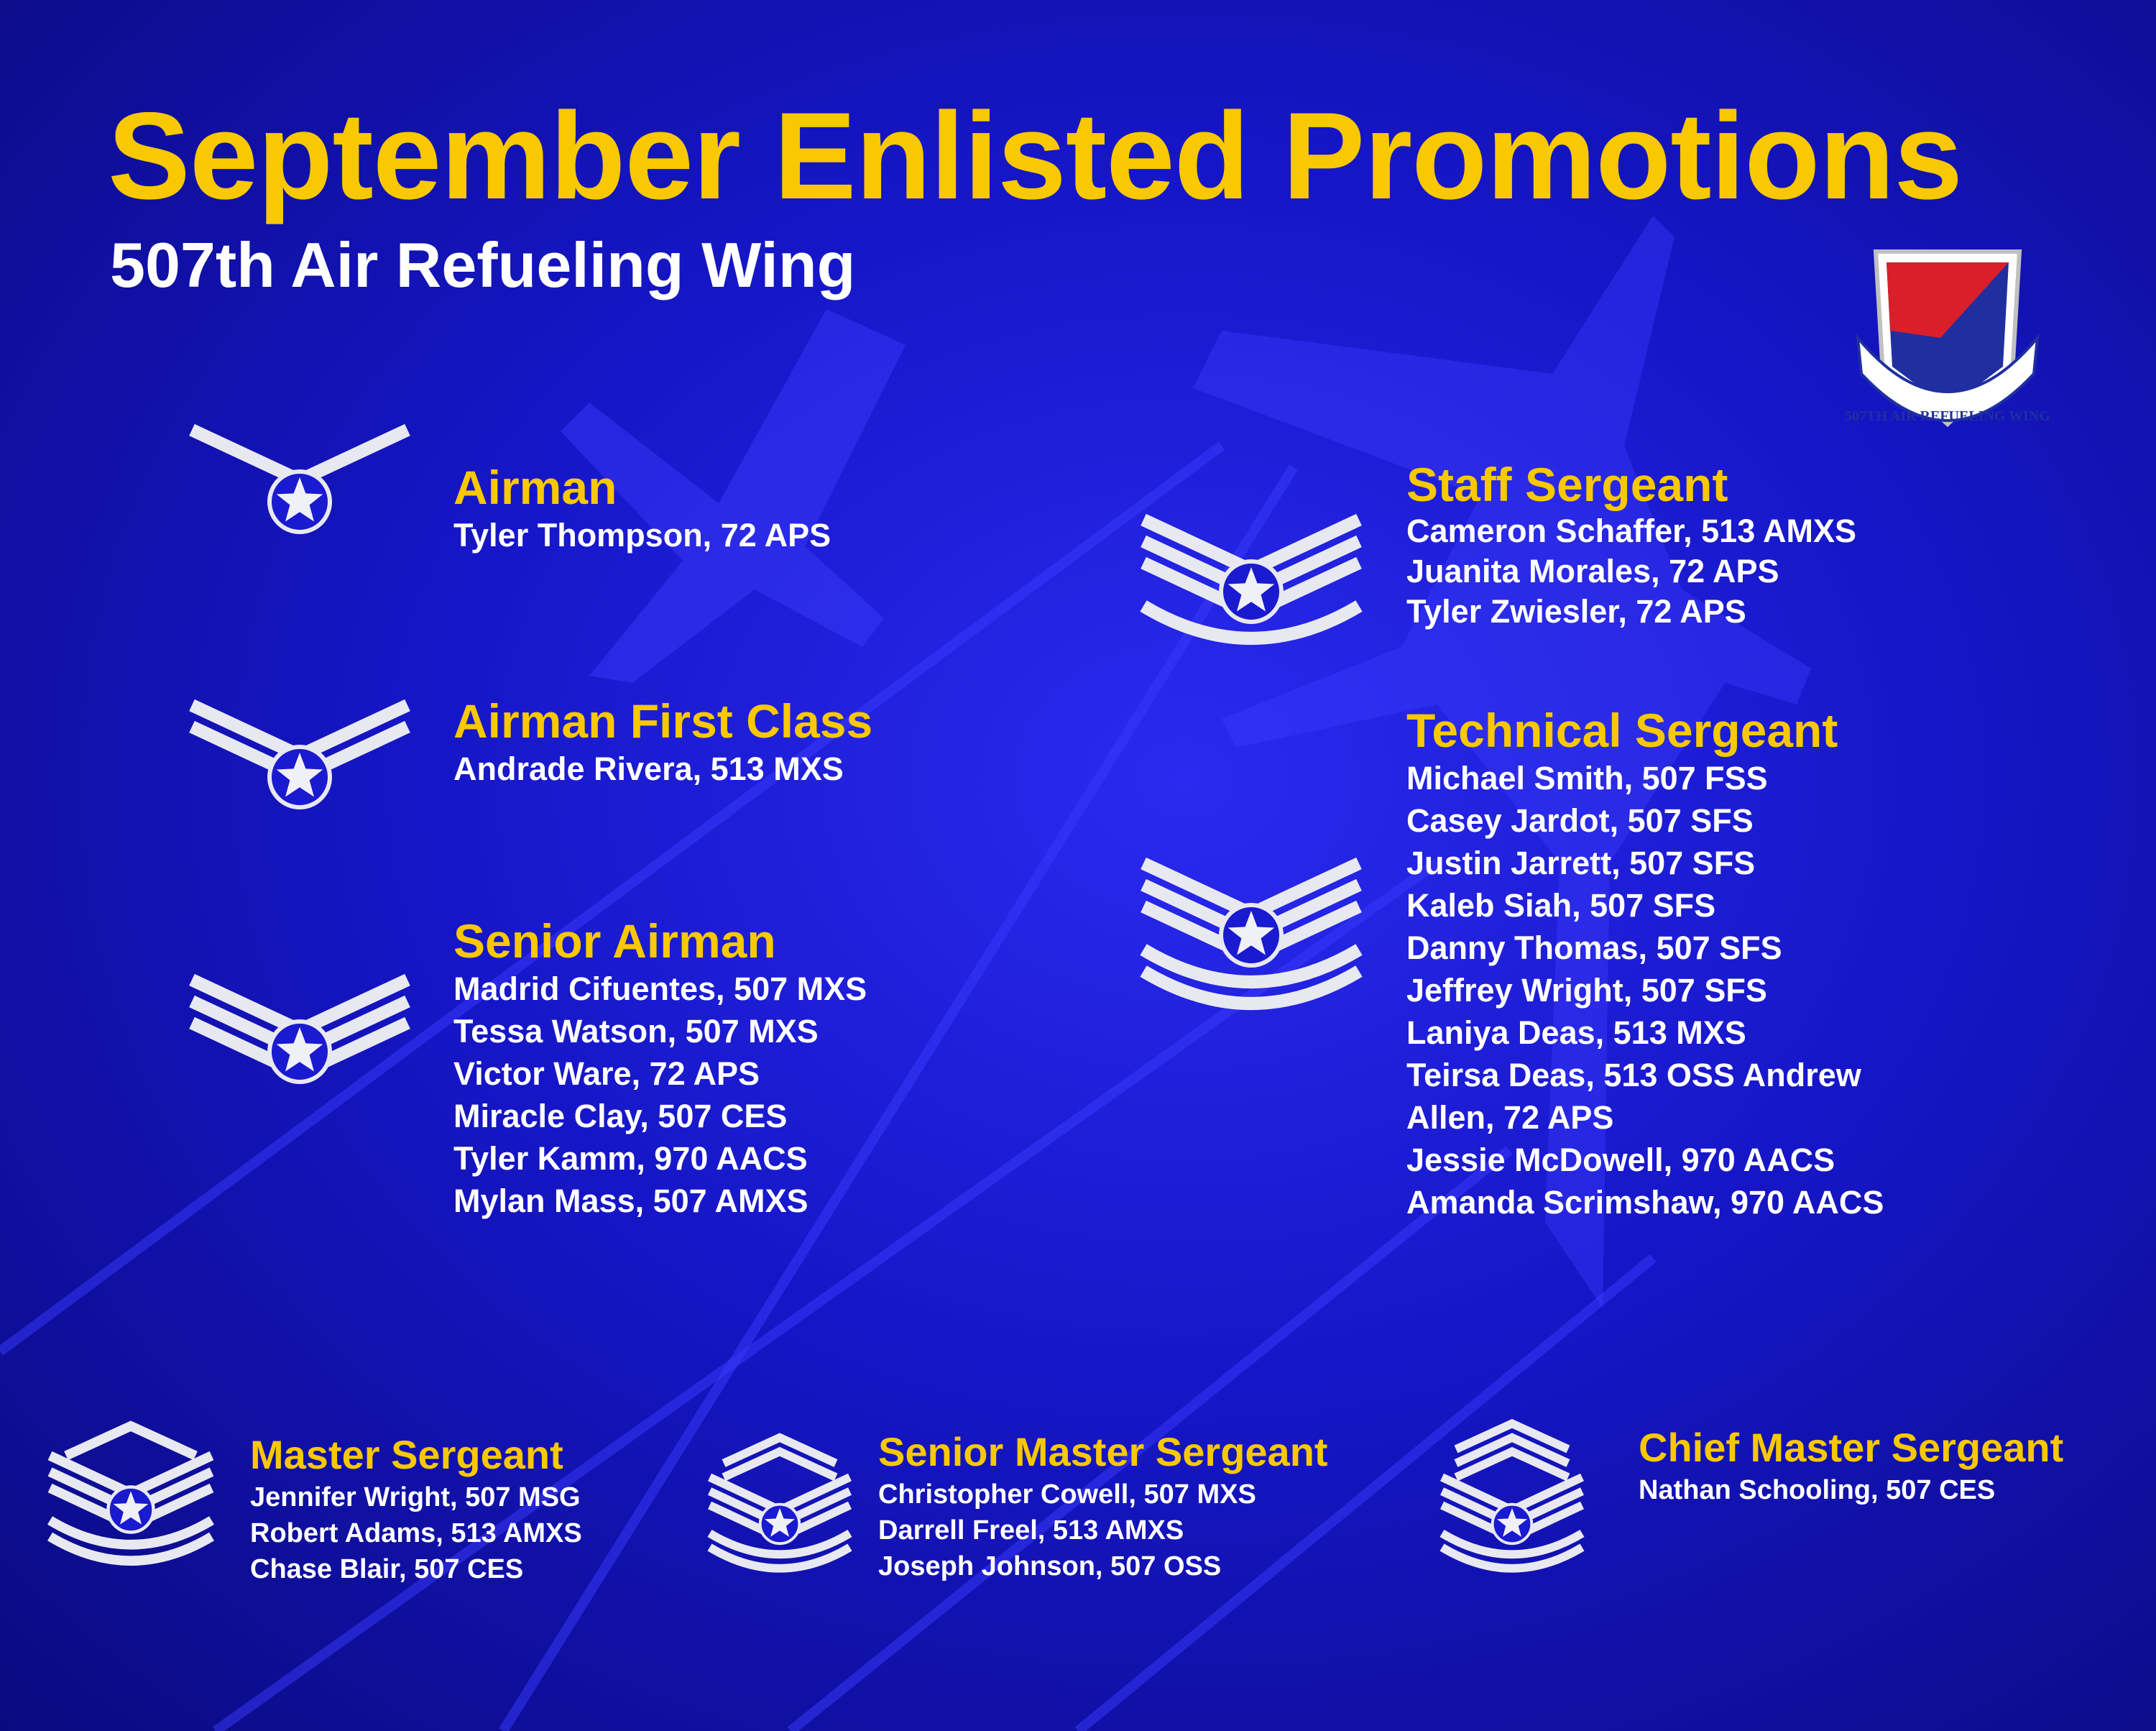  I want to click on title: September Enlisted Promotions, so click(1035, 156).